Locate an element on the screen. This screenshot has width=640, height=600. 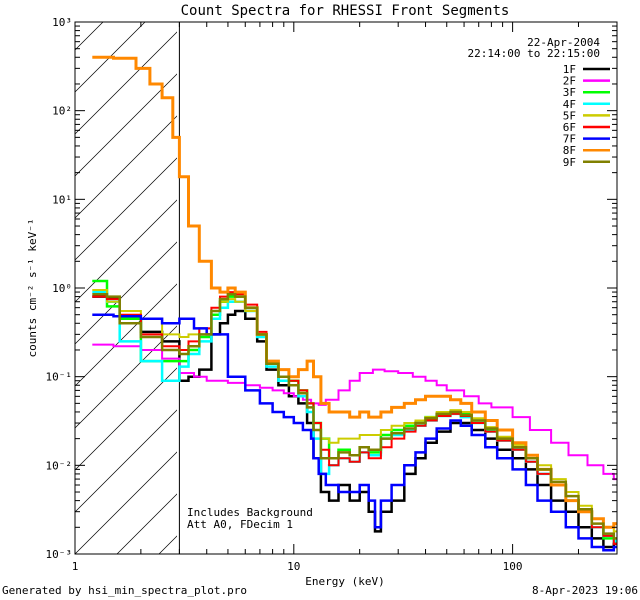
legend-label-6F: 6F is located at coordinates (569, 127).